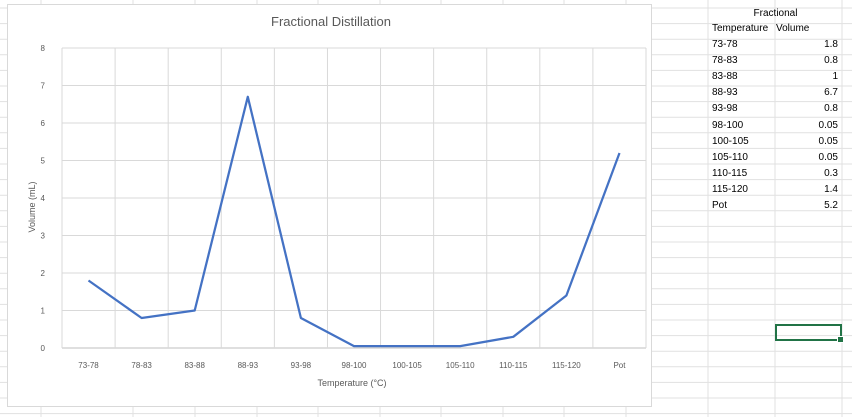 This screenshot has width=852, height=417. What do you see at coordinates (194, 365) in the screenshot?
I see `x-tick-label: 83-88` at bounding box center [194, 365].